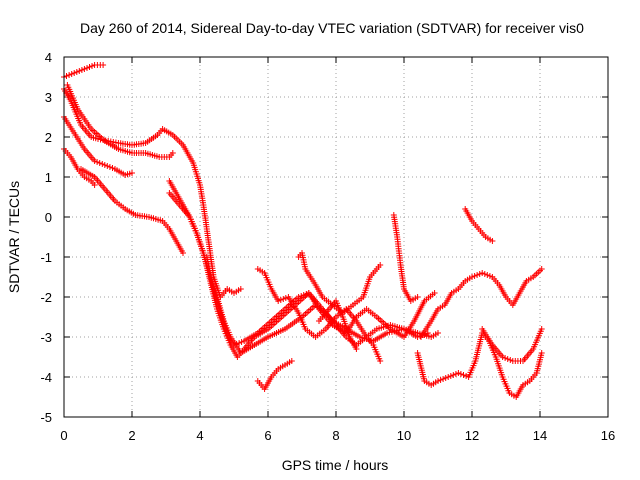 This screenshot has height=480, width=640. Describe the element at coordinates (14, 237) in the screenshot. I see `y-axis-label: SDTVAR / TECUs` at that location.